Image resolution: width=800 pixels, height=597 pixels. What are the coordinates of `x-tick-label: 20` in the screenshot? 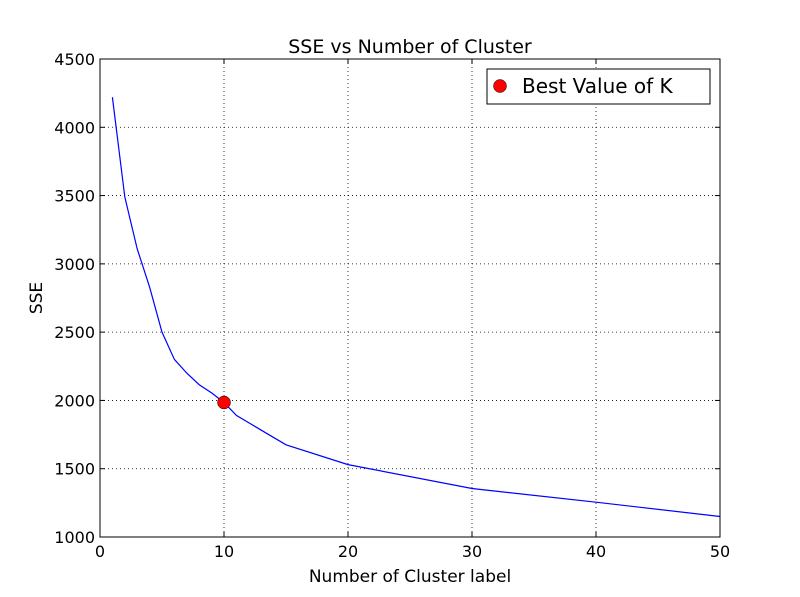 It's located at (348, 551).